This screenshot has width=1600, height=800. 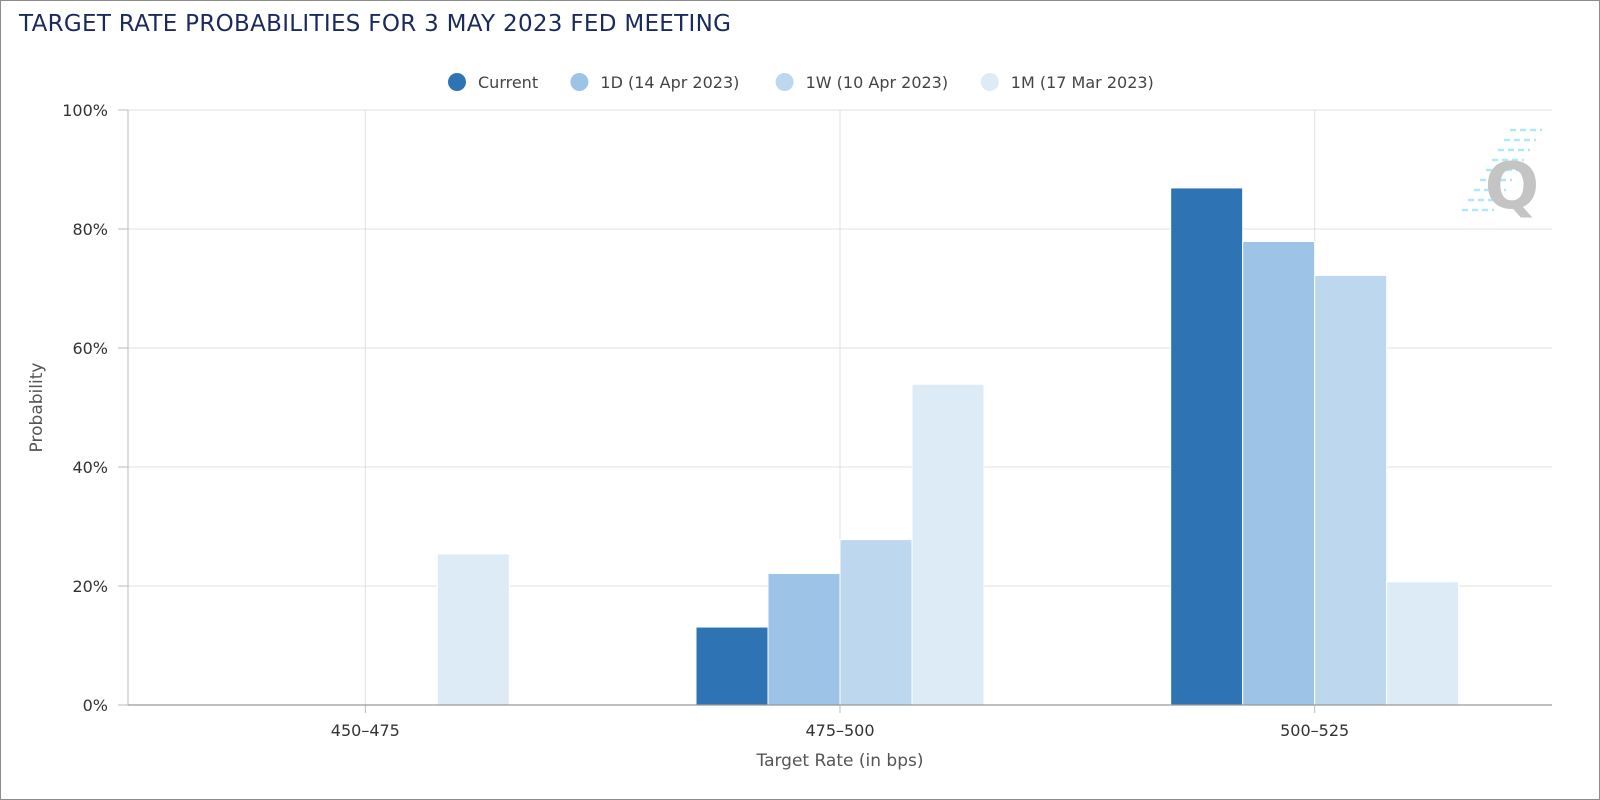 I want to click on y-tick-label: 20%, so click(x=90, y=586).